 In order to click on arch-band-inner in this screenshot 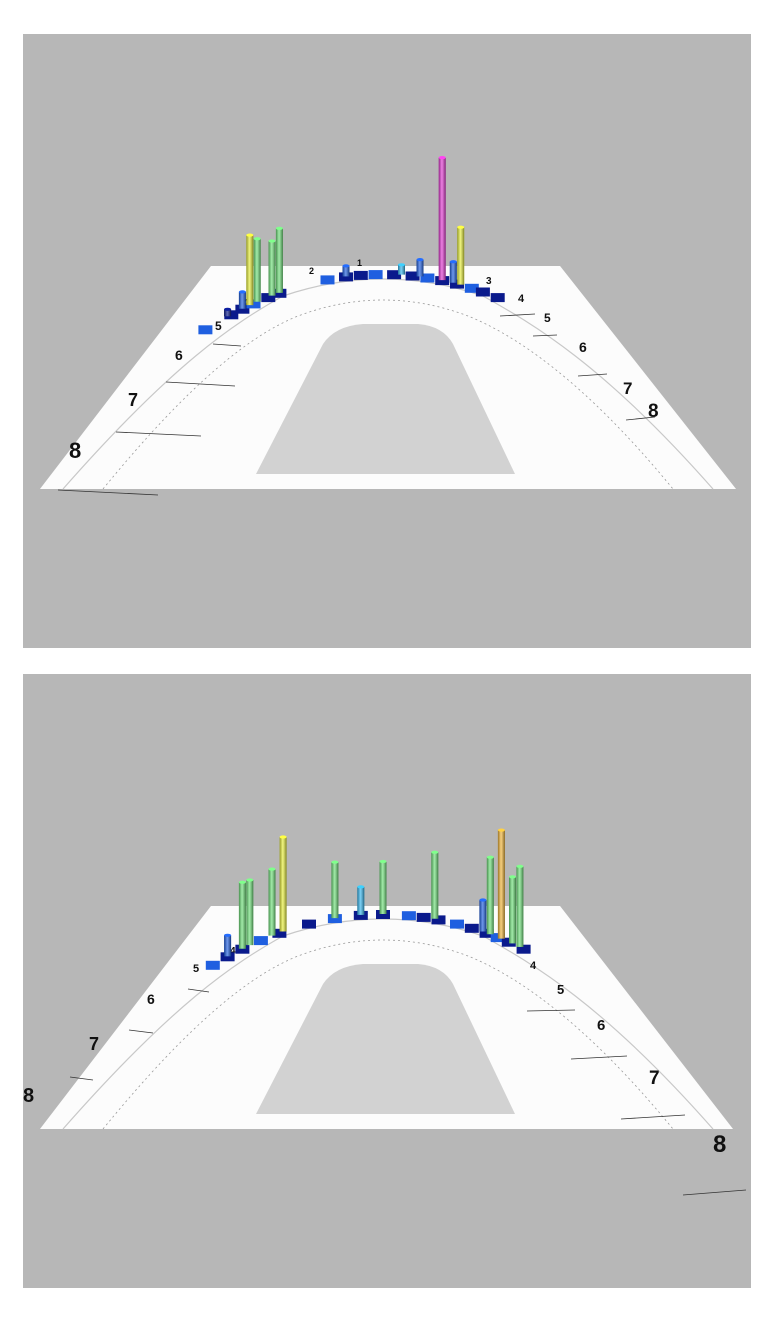, I will do `click(388, 394)`.